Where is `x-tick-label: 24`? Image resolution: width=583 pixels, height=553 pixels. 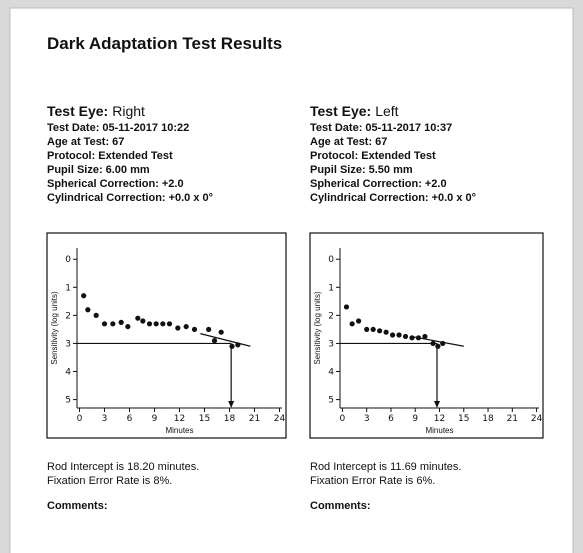 x-tick-label: 24 is located at coordinates (537, 419).